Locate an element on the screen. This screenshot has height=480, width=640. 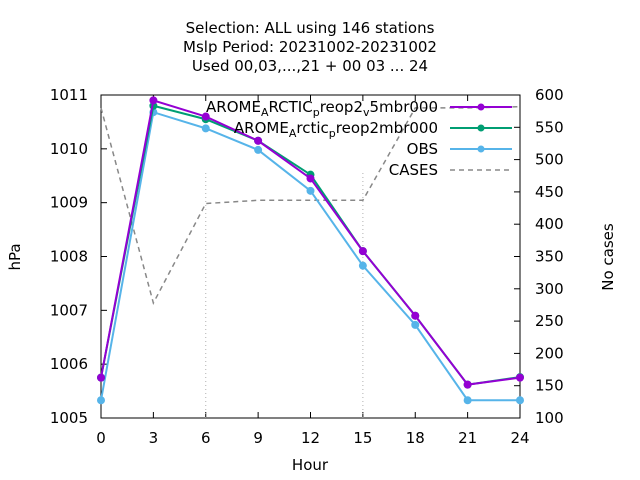
y2-tick-label: 400 is located at coordinates (549, 224).